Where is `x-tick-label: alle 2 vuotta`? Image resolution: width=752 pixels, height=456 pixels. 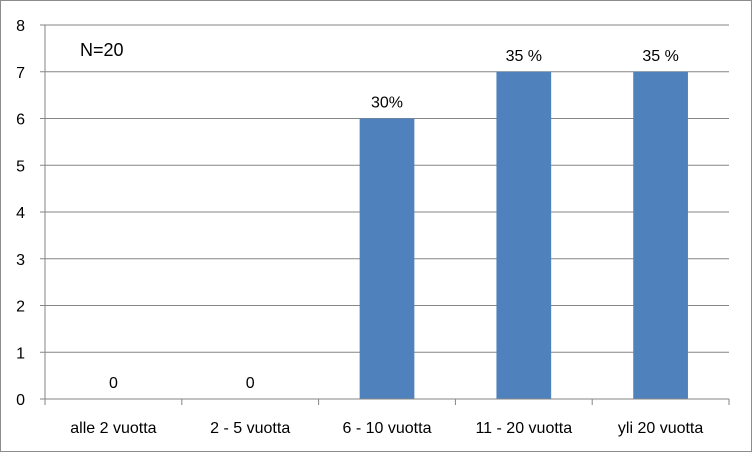
x-tick-label: alle 2 vuotta is located at coordinates (113, 428).